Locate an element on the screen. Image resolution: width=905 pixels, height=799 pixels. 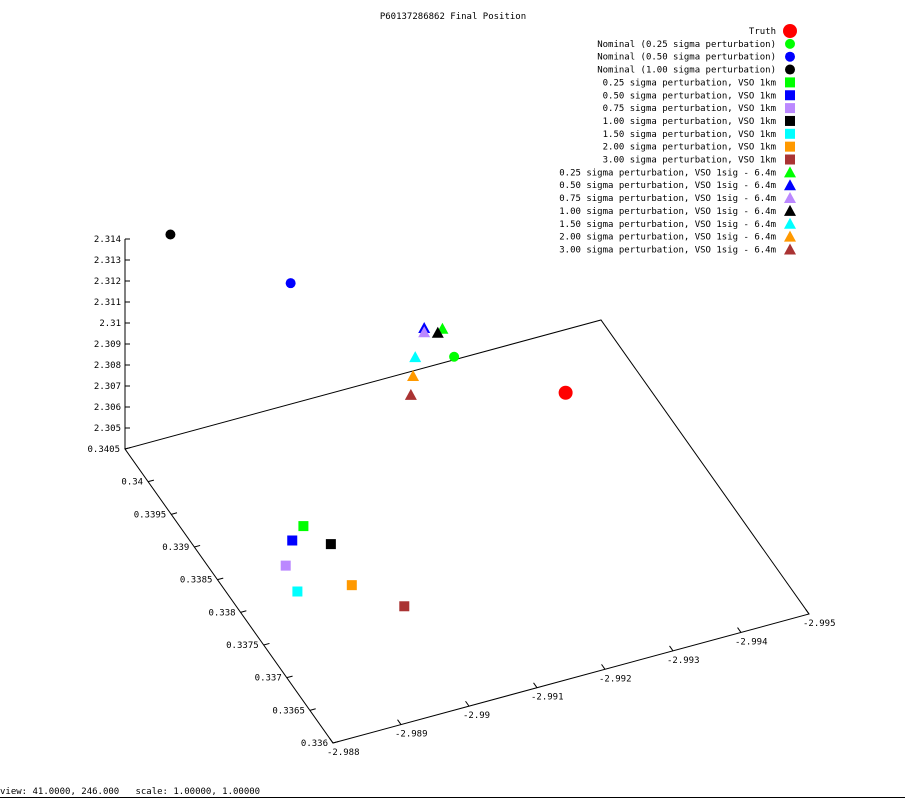
legend-label: 2.00 sigma perturbation, VSO 1km is located at coordinates (689, 148).